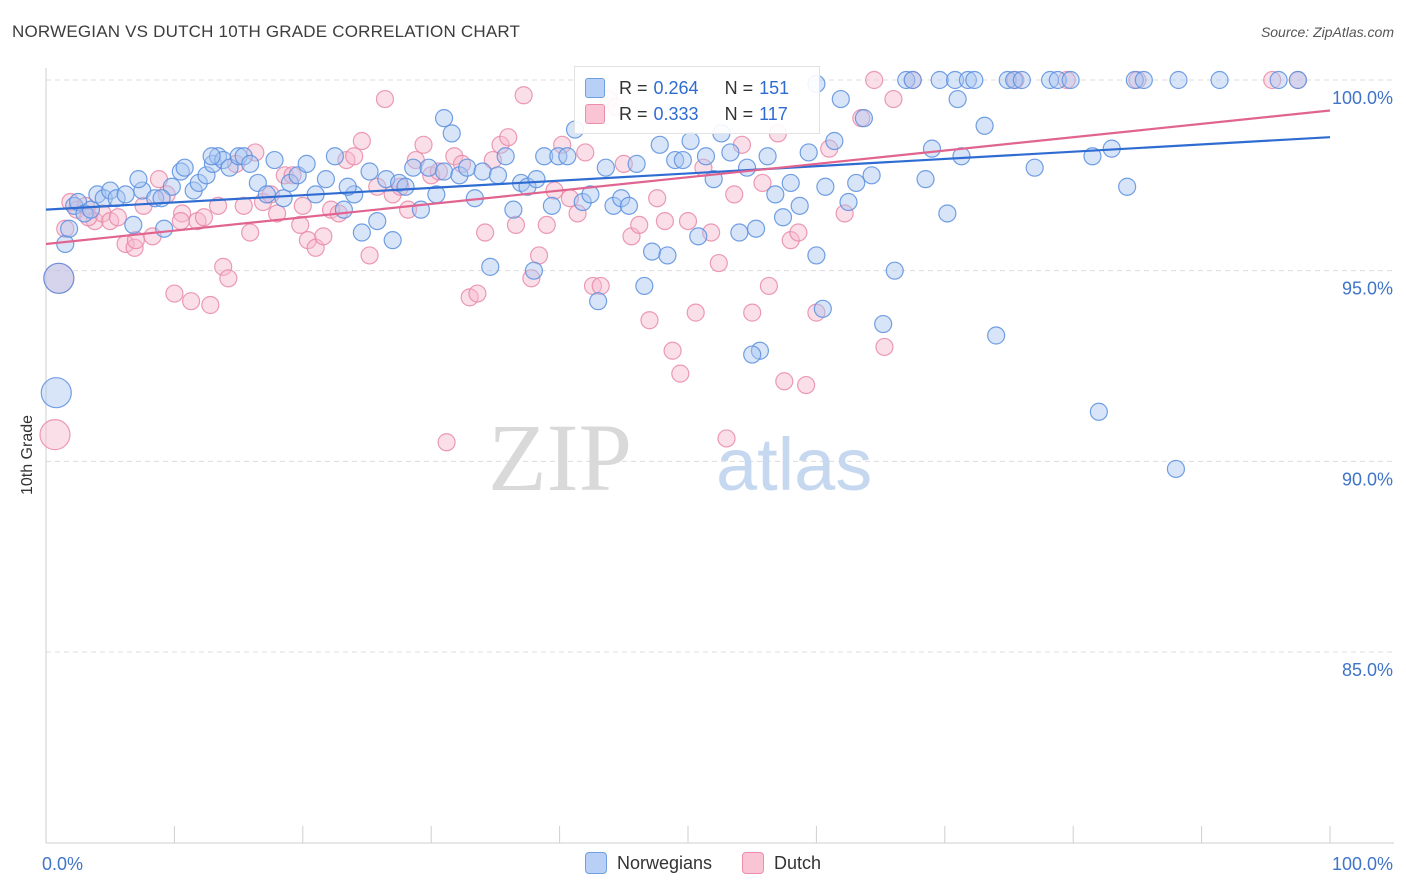 This screenshot has width=1406, height=892. Describe the element at coordinates (781, 863) in the screenshot. I see `legend-item-dutch: Dutch` at that location.